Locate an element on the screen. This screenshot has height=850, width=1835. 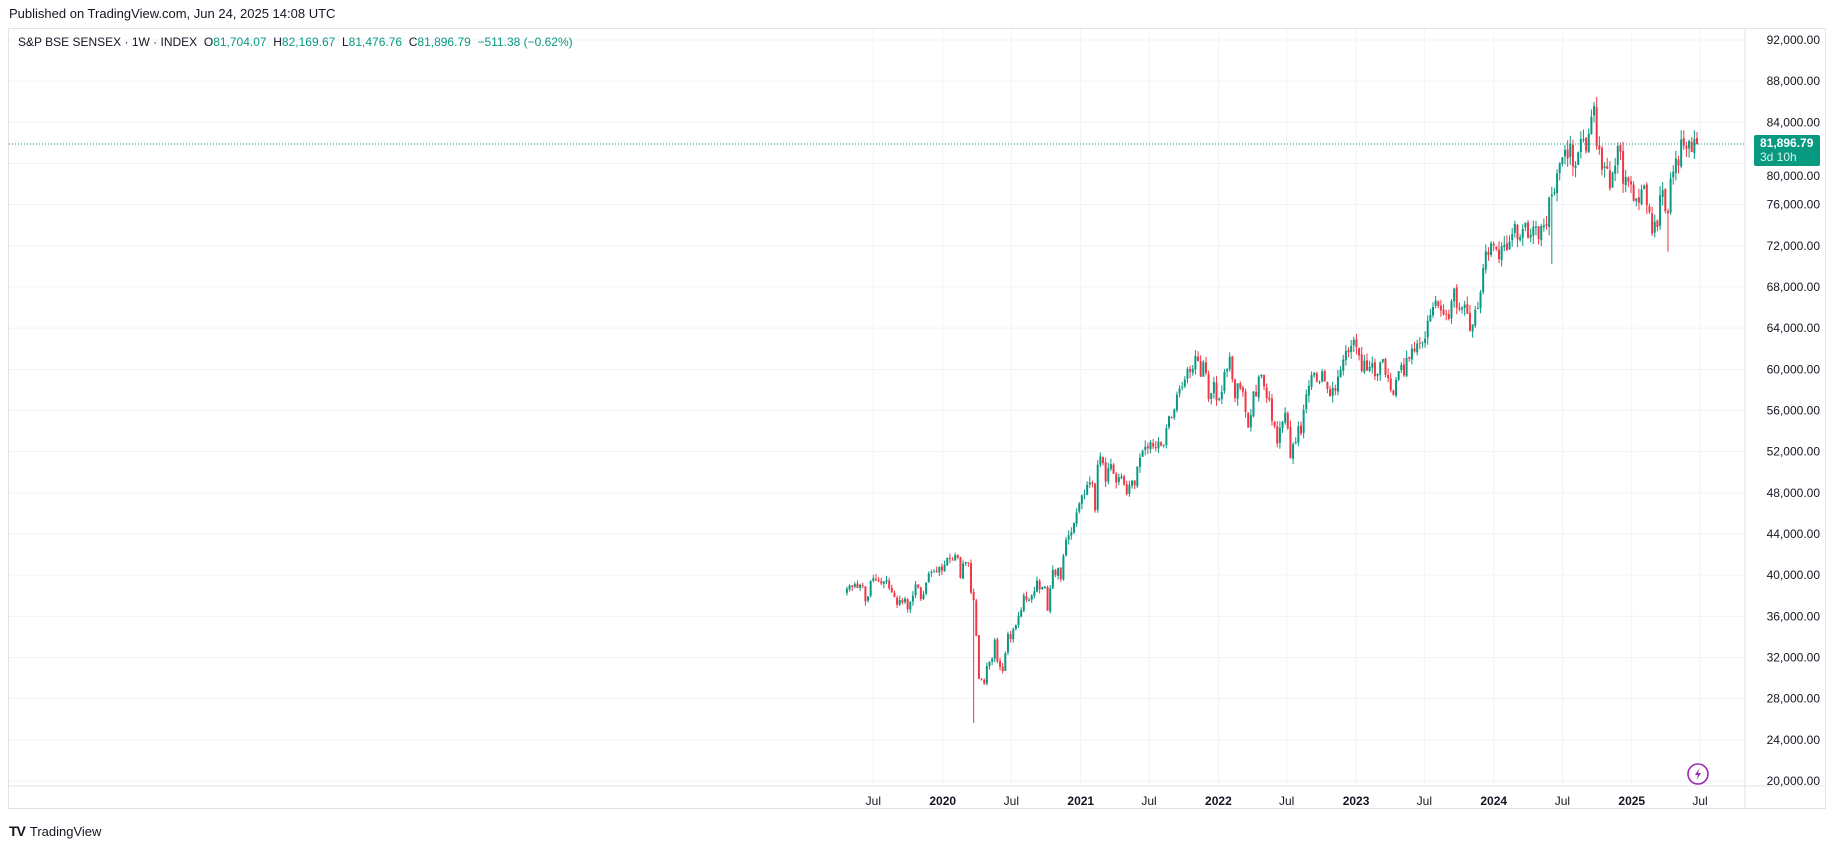
footer: TV TradingView is located at coordinates (55, 831).